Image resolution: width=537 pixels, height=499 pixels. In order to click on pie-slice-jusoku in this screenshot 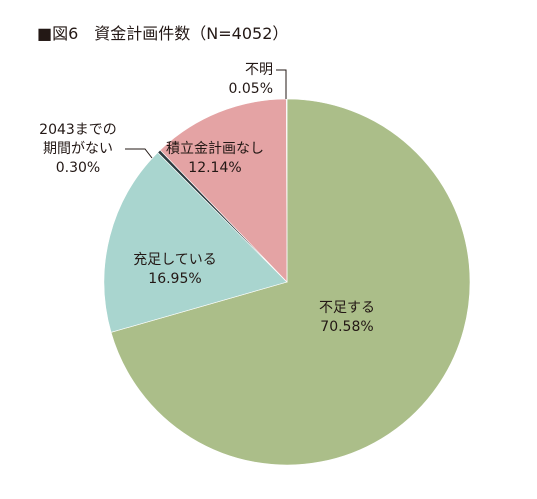, I will do `click(195, 242)`.